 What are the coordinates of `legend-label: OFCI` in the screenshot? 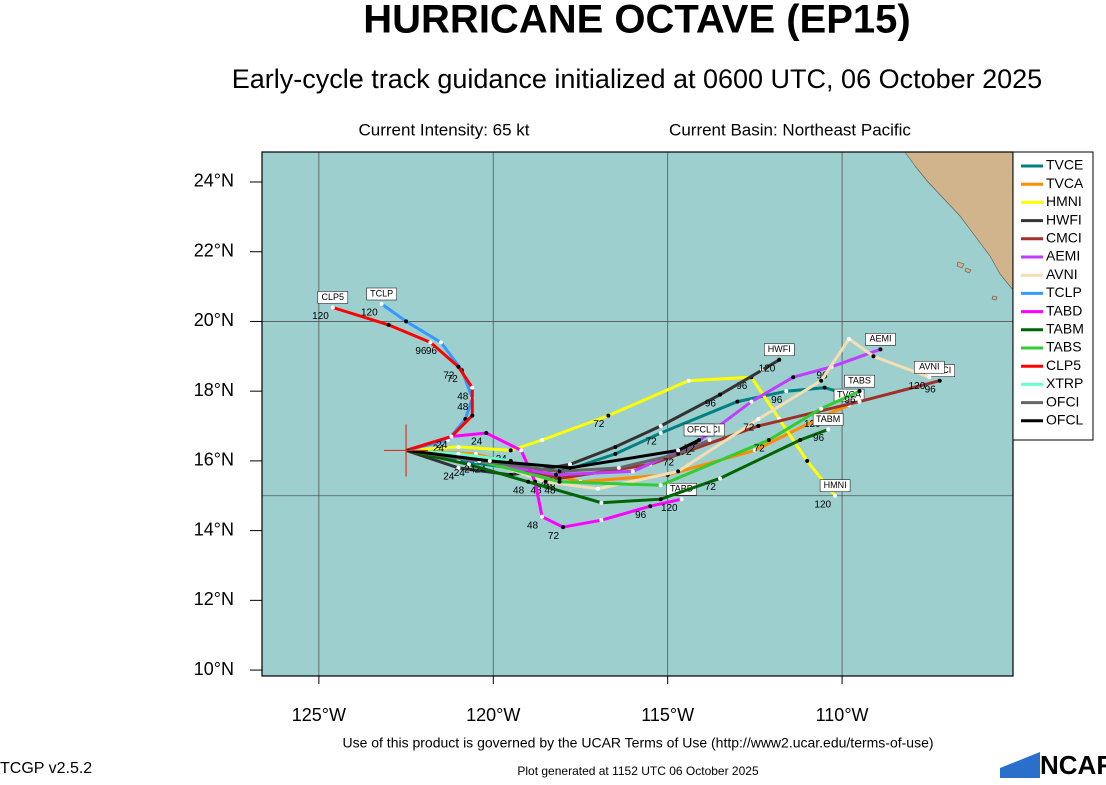 It's located at (1062, 401).